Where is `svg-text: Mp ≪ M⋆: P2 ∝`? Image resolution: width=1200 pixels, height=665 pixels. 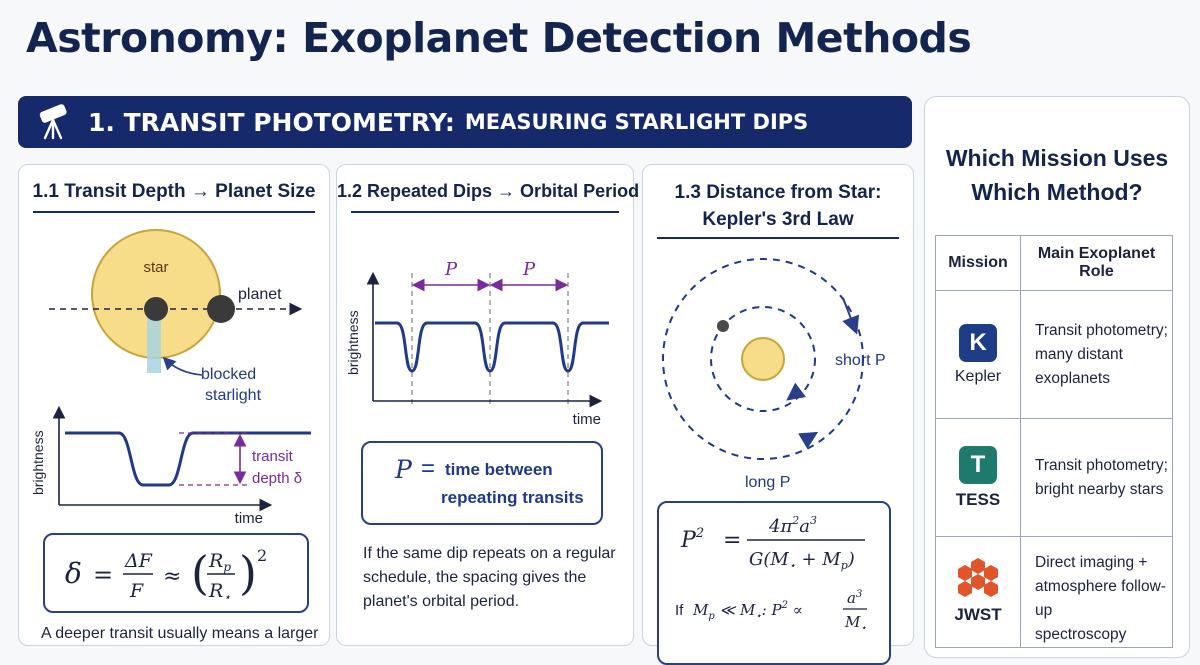 svg-text: Mp ≪ M⋆: P2 ∝ is located at coordinates (747, 611).